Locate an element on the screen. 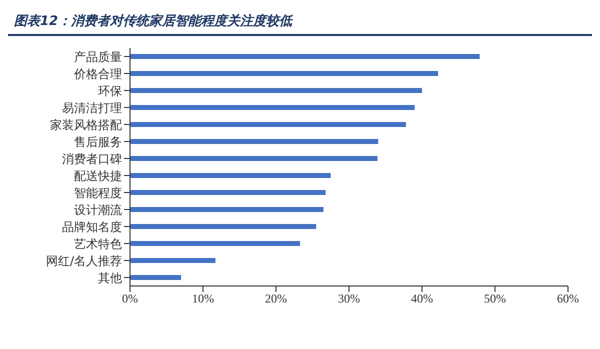 This screenshot has height=349, width=600. x-tick-label: 30% is located at coordinates (349, 299).